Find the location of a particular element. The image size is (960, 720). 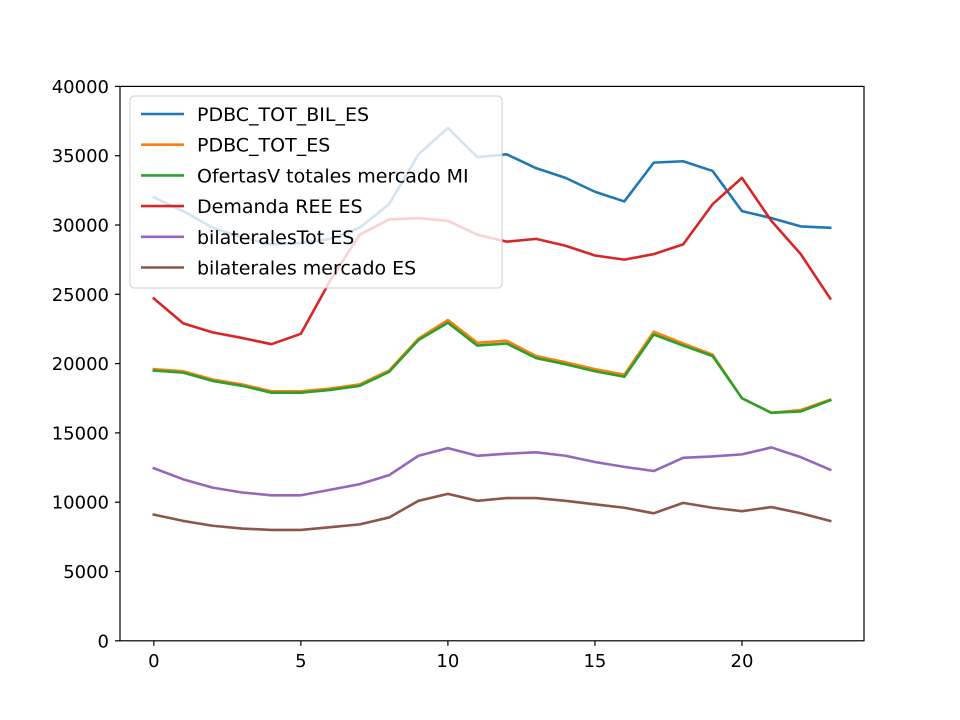

y-tick-label: 0 is located at coordinates (103, 641).